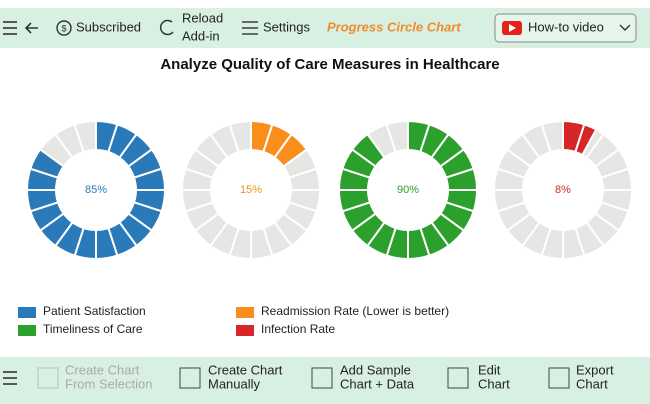 This screenshot has width=650, height=404. What do you see at coordinates (458, 378) in the screenshot?
I see `edit-icon` at bounding box center [458, 378].